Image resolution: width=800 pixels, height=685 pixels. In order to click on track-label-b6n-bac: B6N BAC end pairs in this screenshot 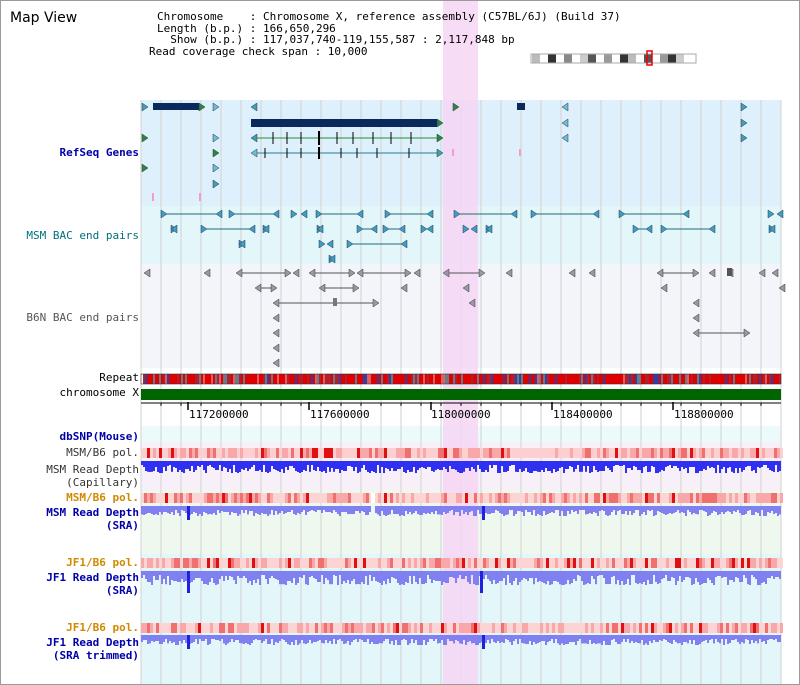, I will do `click(82, 317)`.